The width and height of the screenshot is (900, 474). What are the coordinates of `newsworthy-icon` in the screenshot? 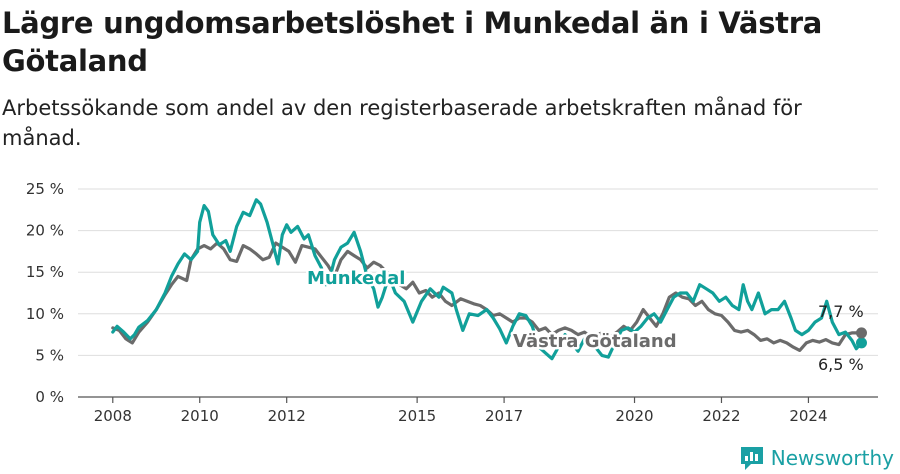 It's located at (751, 458).